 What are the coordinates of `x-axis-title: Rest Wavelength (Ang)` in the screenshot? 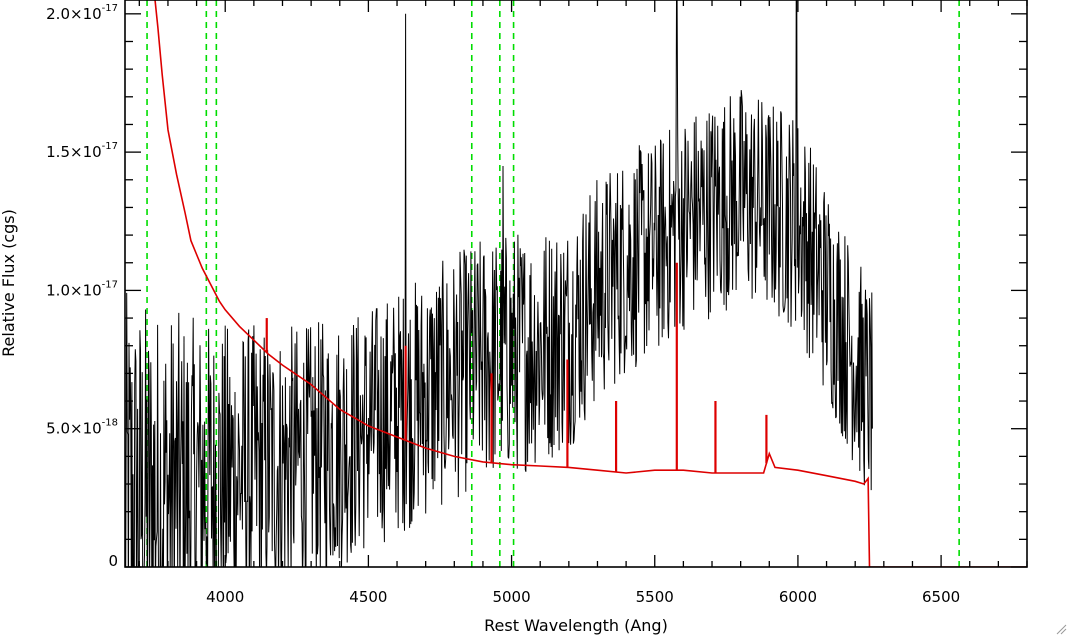 It's located at (576, 625).